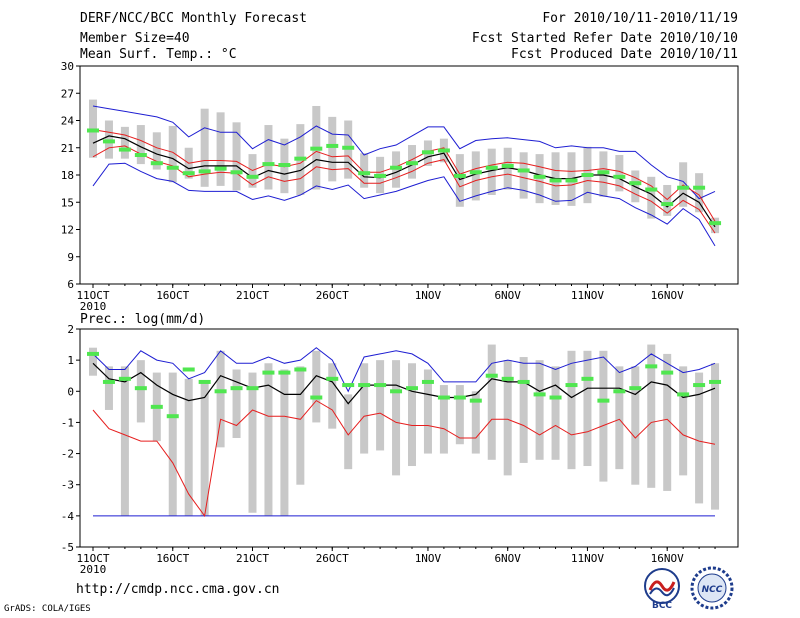 This screenshot has height=618, width=800. I want to click on temp-max-line, so click(404, 152).